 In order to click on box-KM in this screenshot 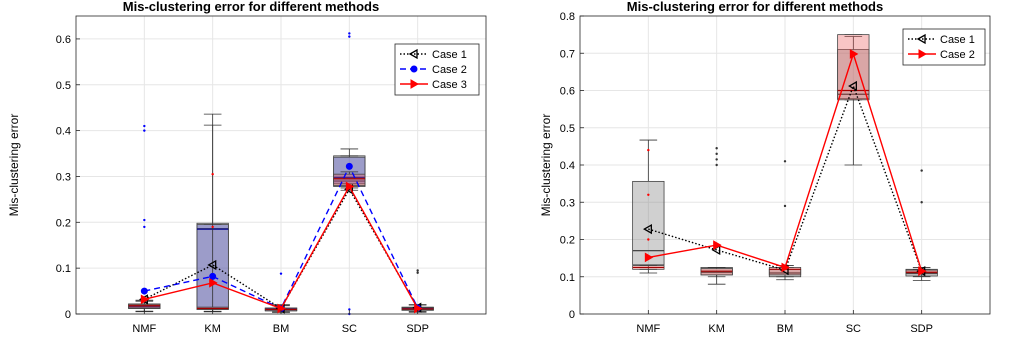, I will do `click(716, 272)`.